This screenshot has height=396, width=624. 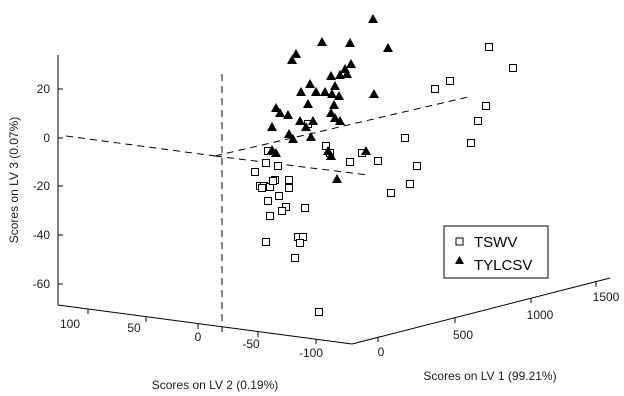 I want to click on y-tick-label: 100, so click(x=70, y=324).